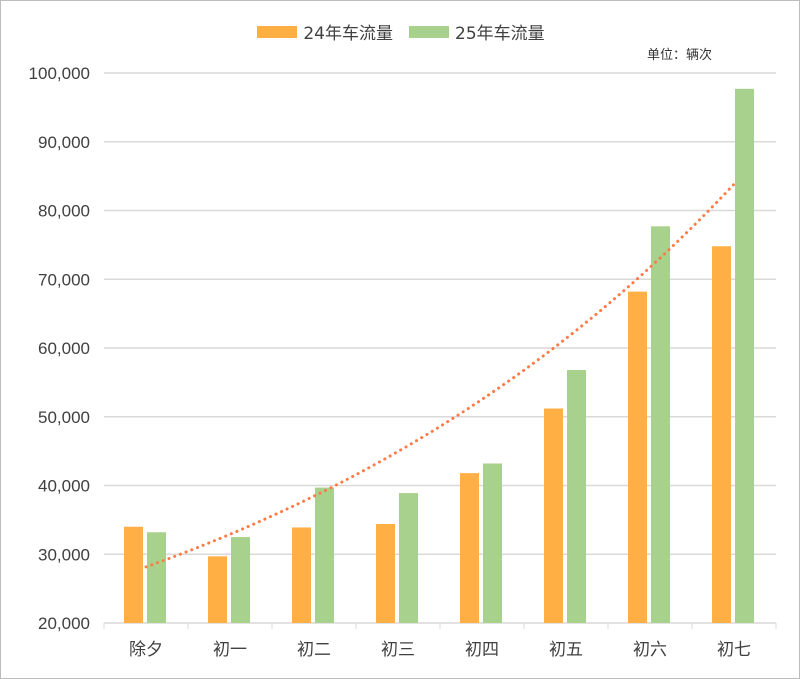 This screenshot has height=679, width=800. I want to click on x-tick-label: 初六, so click(650, 650).